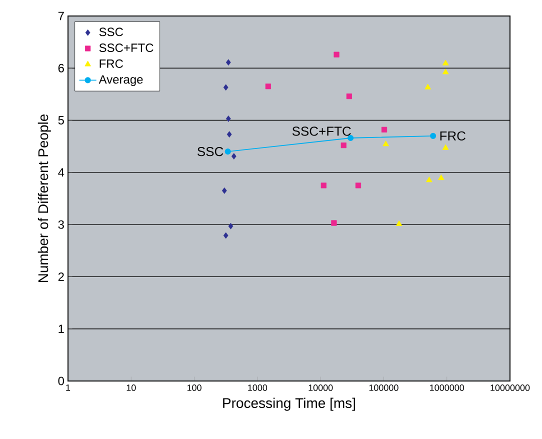 The width and height of the screenshot is (542, 439). Describe the element at coordinates (447, 387) in the screenshot. I see `x-tick-label: 1000000` at that location.